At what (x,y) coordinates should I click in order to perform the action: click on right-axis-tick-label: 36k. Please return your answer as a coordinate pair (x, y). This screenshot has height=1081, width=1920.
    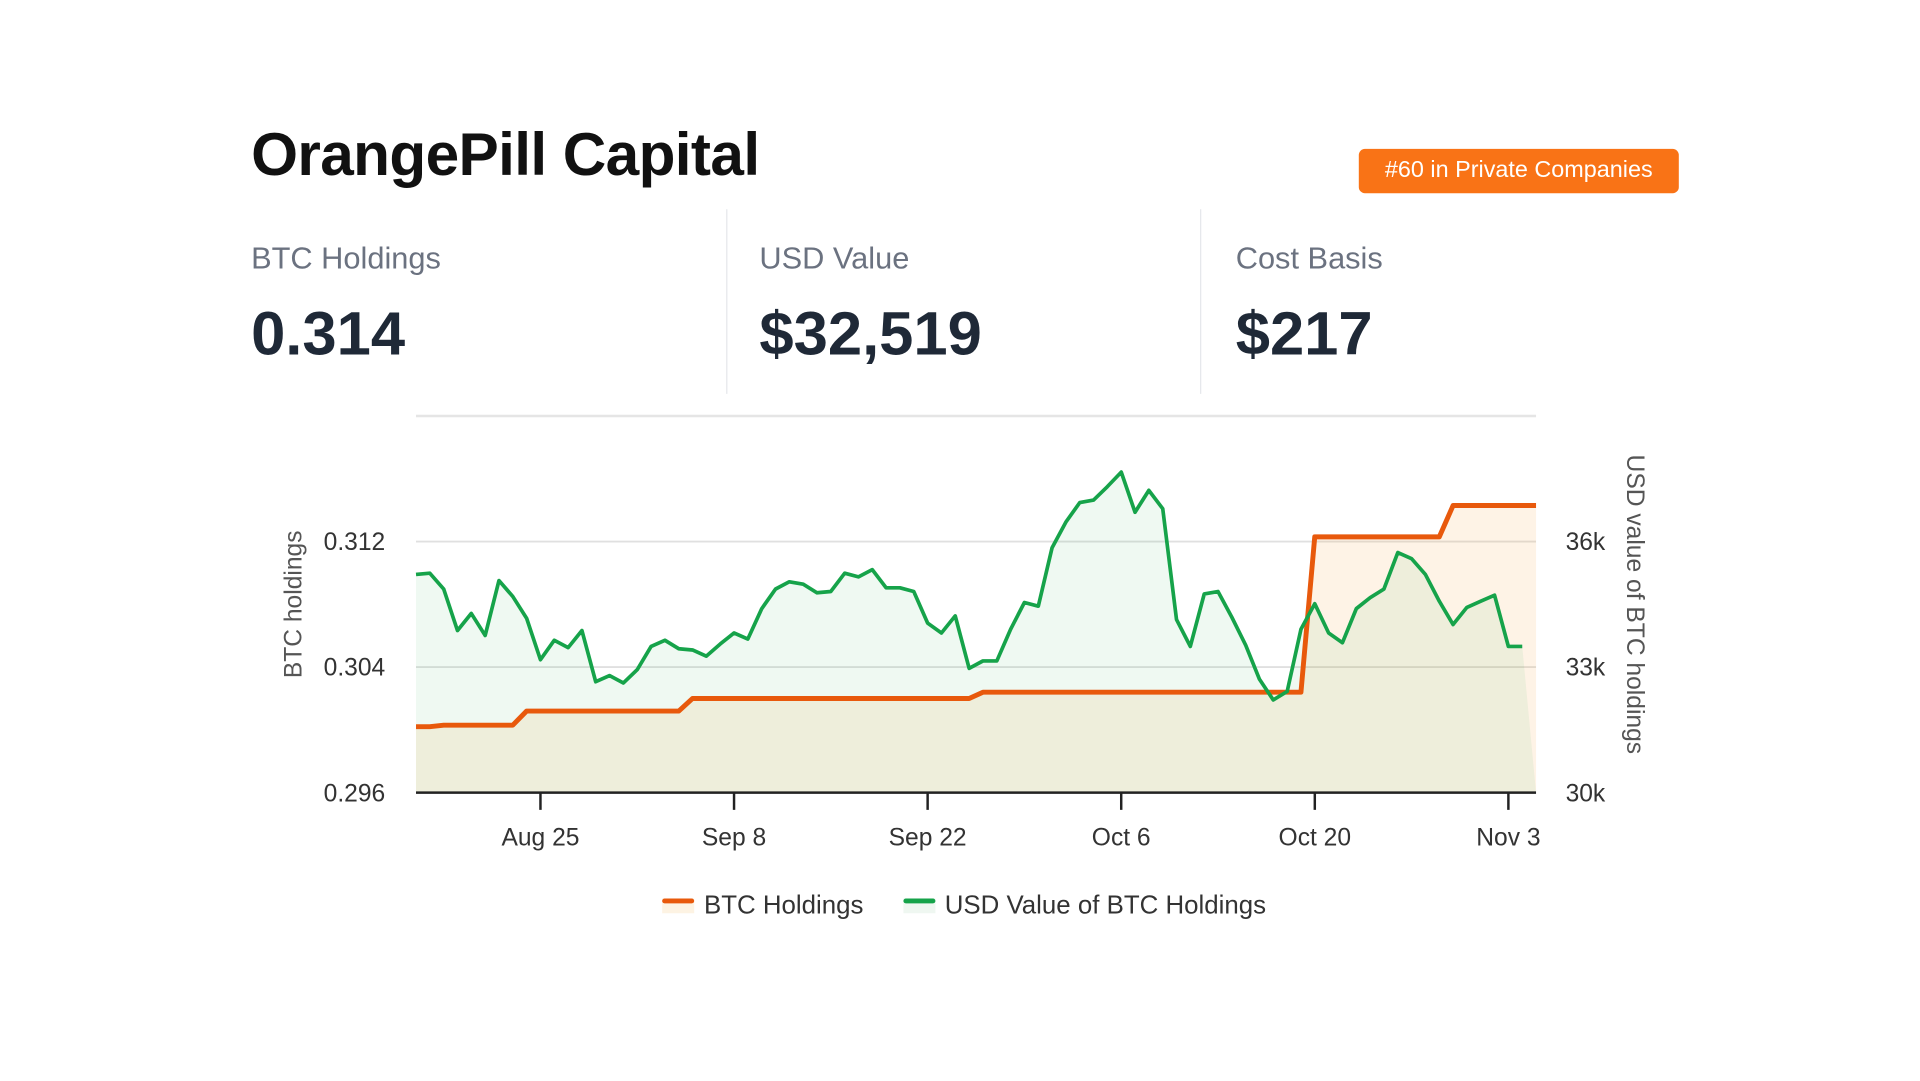
    Looking at the image, I should click on (1586, 542).